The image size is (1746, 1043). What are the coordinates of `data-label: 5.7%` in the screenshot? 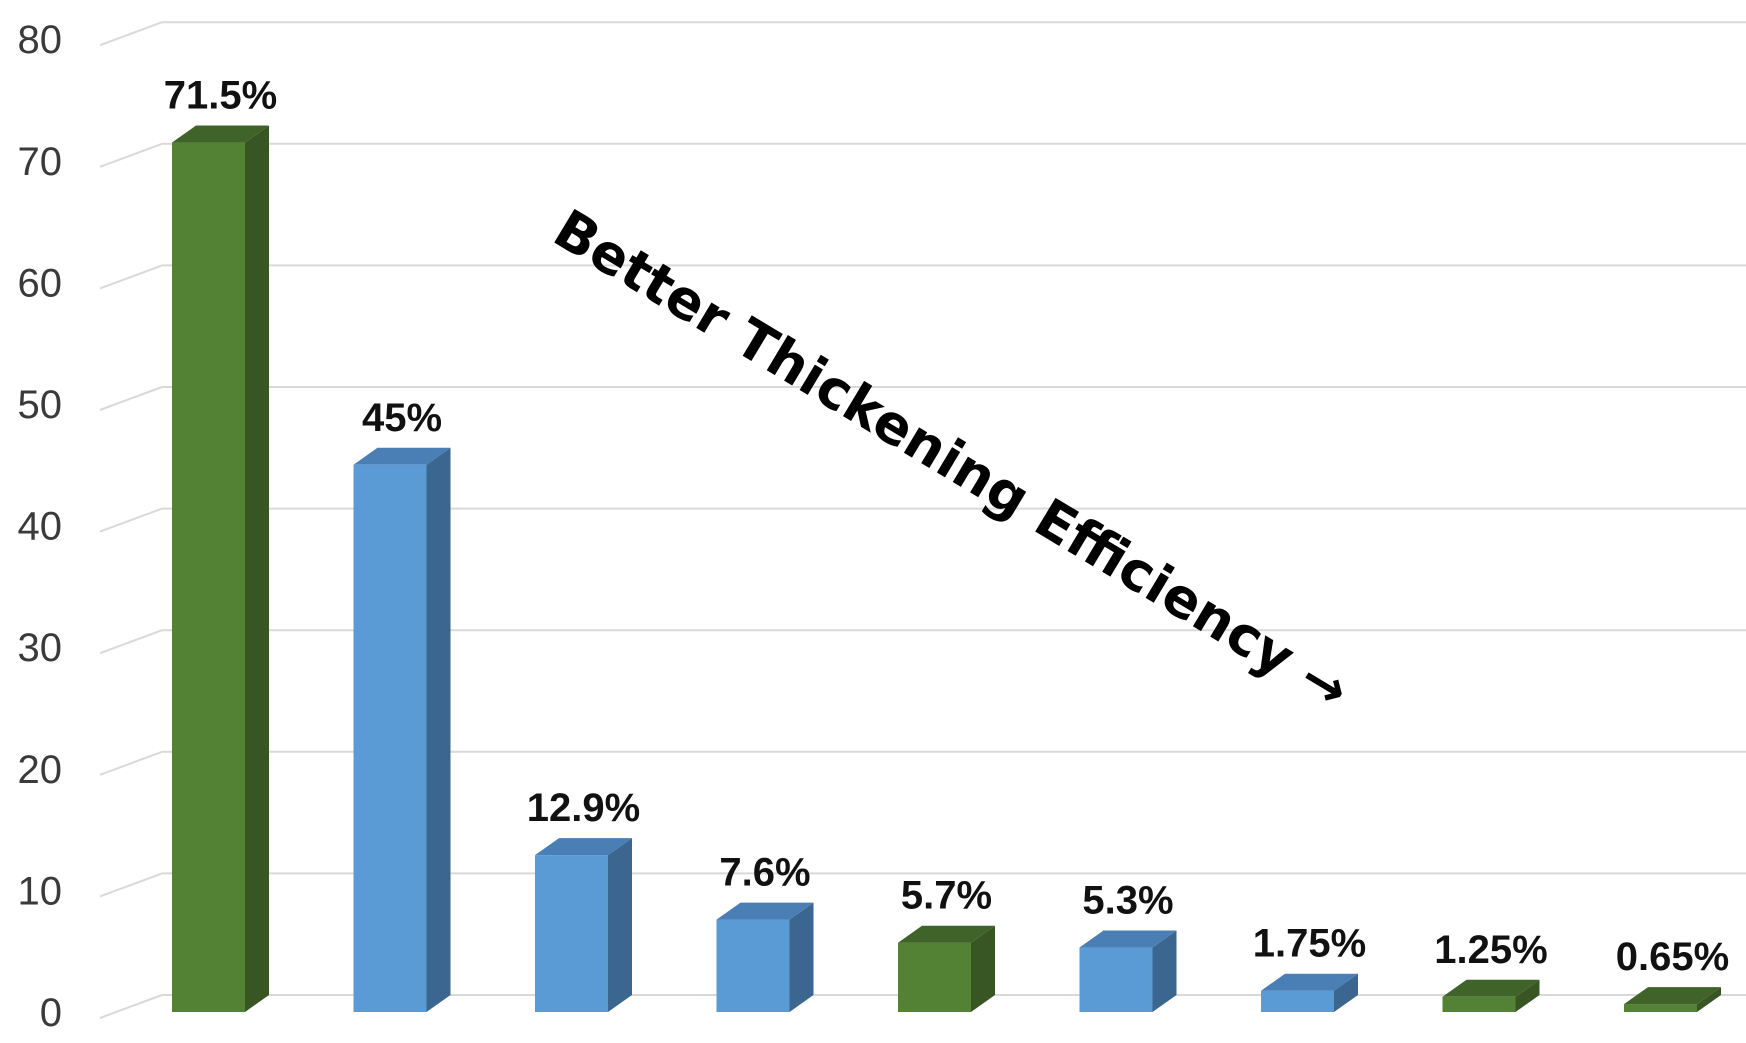 It's located at (946, 896).